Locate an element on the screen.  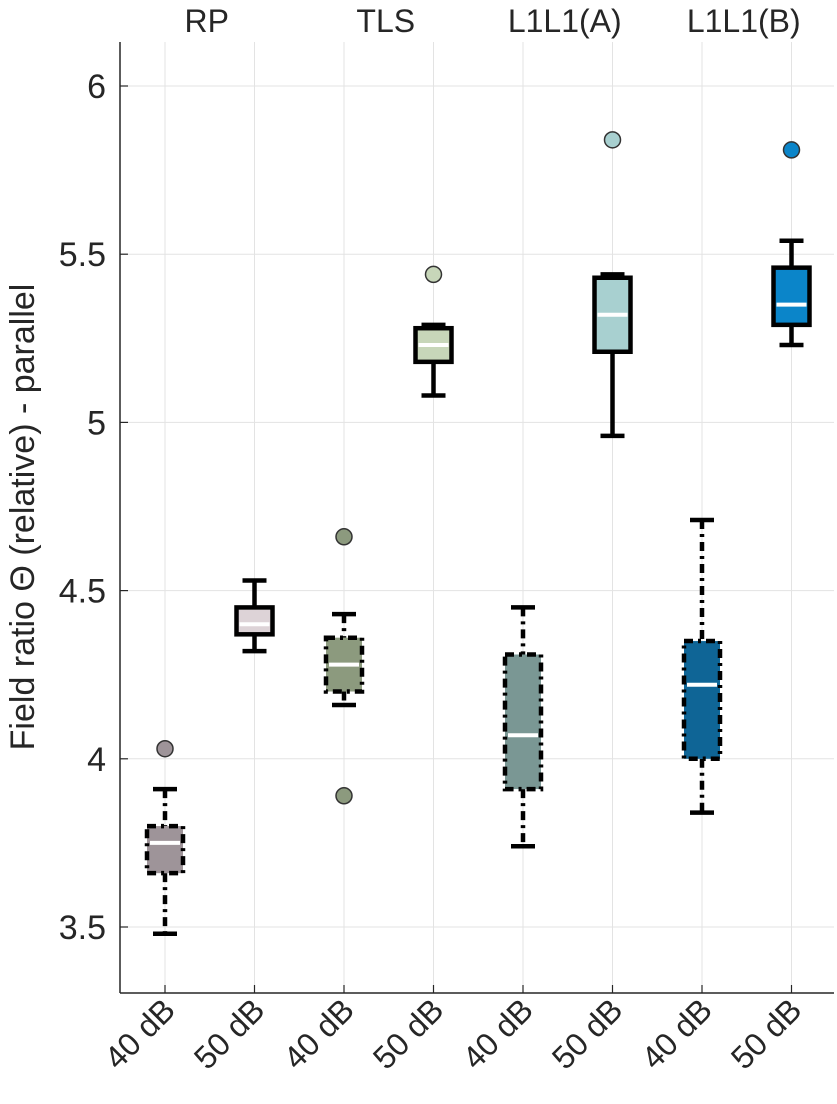
x-ticks: 40 dB 50 dB 40 dB 50 dB 40 dB 50 dB 40 dB 50 dB is located at coordinates (452, 1030).